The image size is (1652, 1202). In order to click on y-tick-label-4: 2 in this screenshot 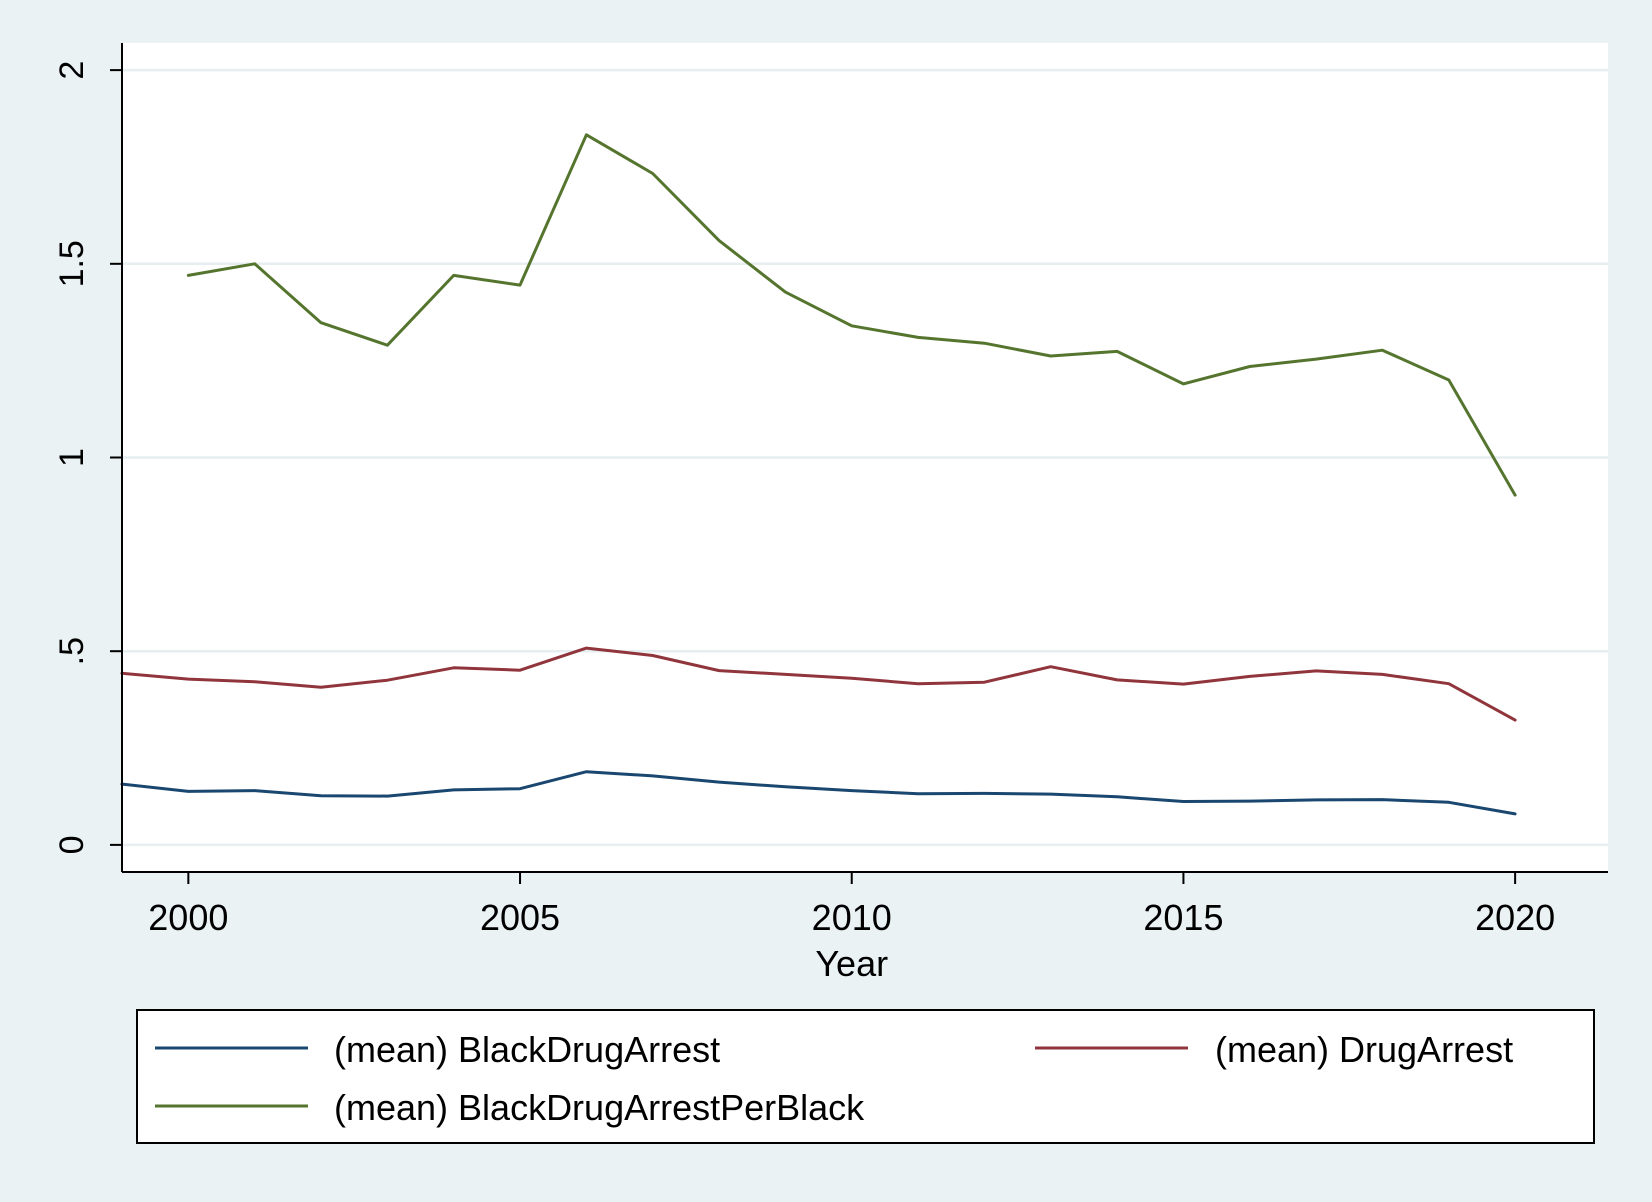, I will do `click(72, 70)`.